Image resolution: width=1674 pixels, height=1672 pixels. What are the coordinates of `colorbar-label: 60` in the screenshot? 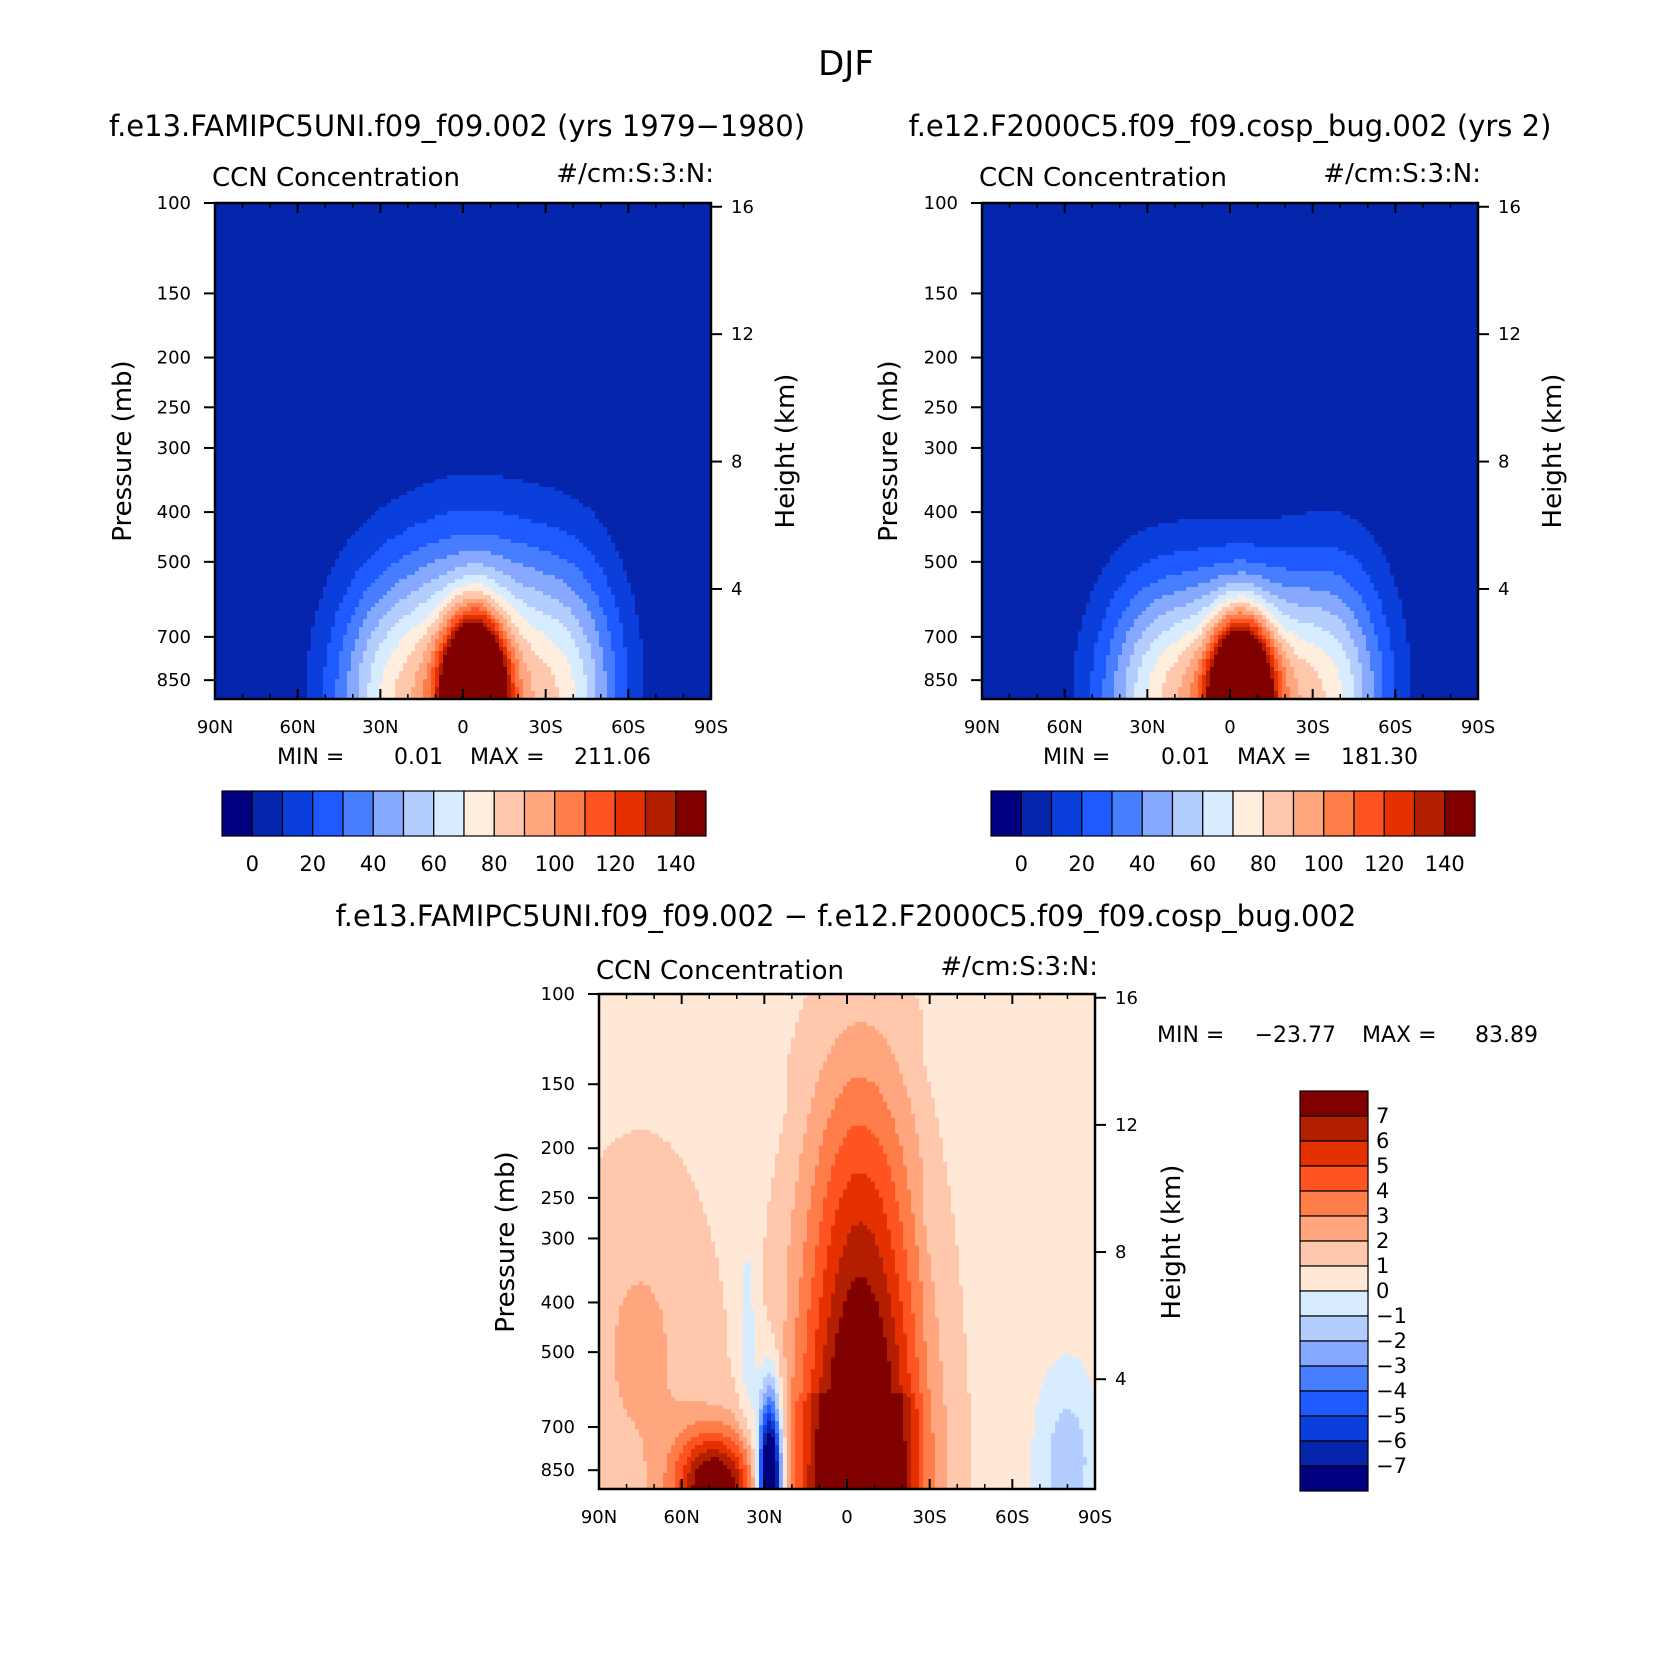 It's located at (433, 864).